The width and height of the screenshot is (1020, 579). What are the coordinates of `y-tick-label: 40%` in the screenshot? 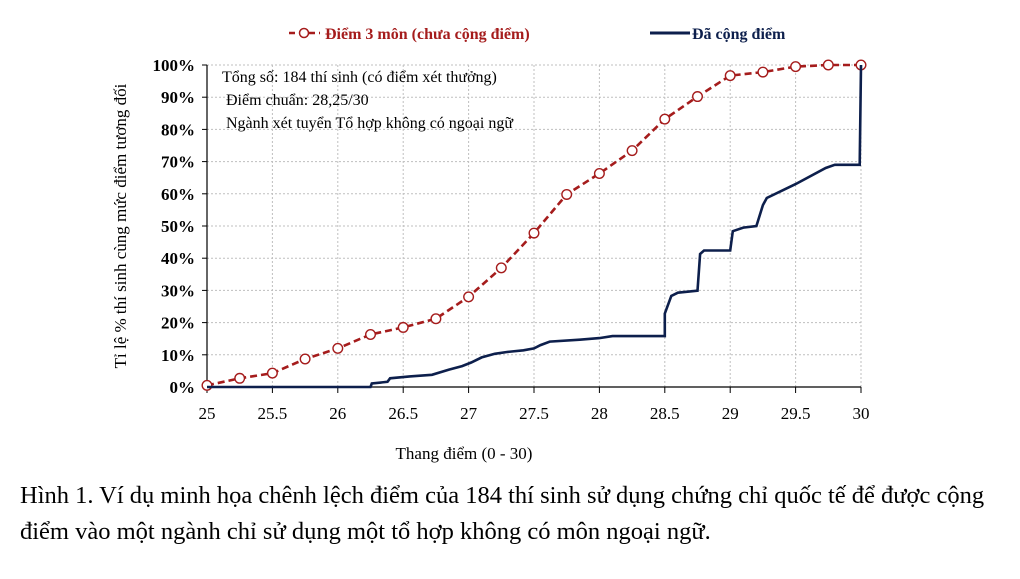 It's located at (178, 258).